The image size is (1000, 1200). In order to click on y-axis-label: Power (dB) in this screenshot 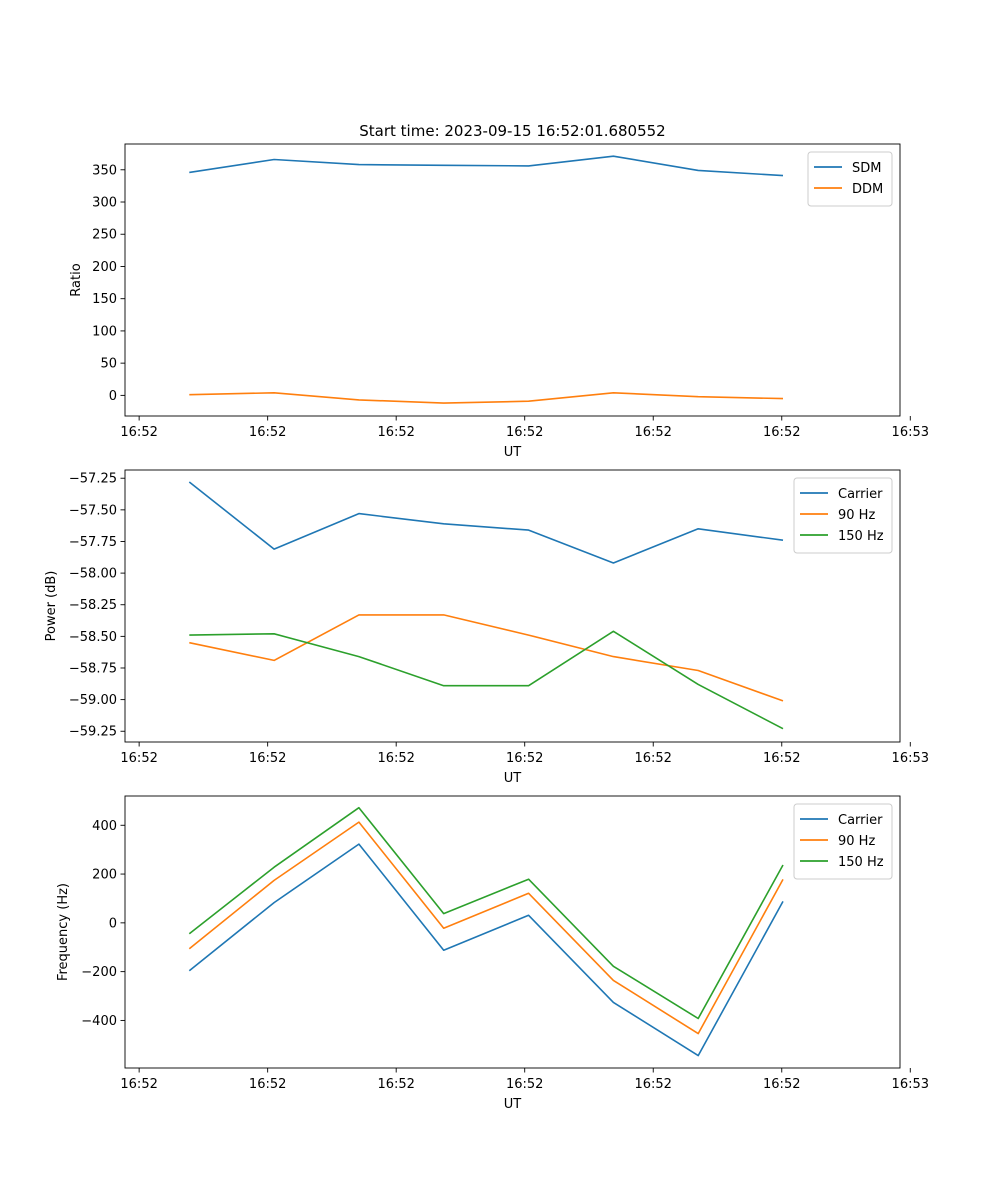, I will do `click(51, 606)`.